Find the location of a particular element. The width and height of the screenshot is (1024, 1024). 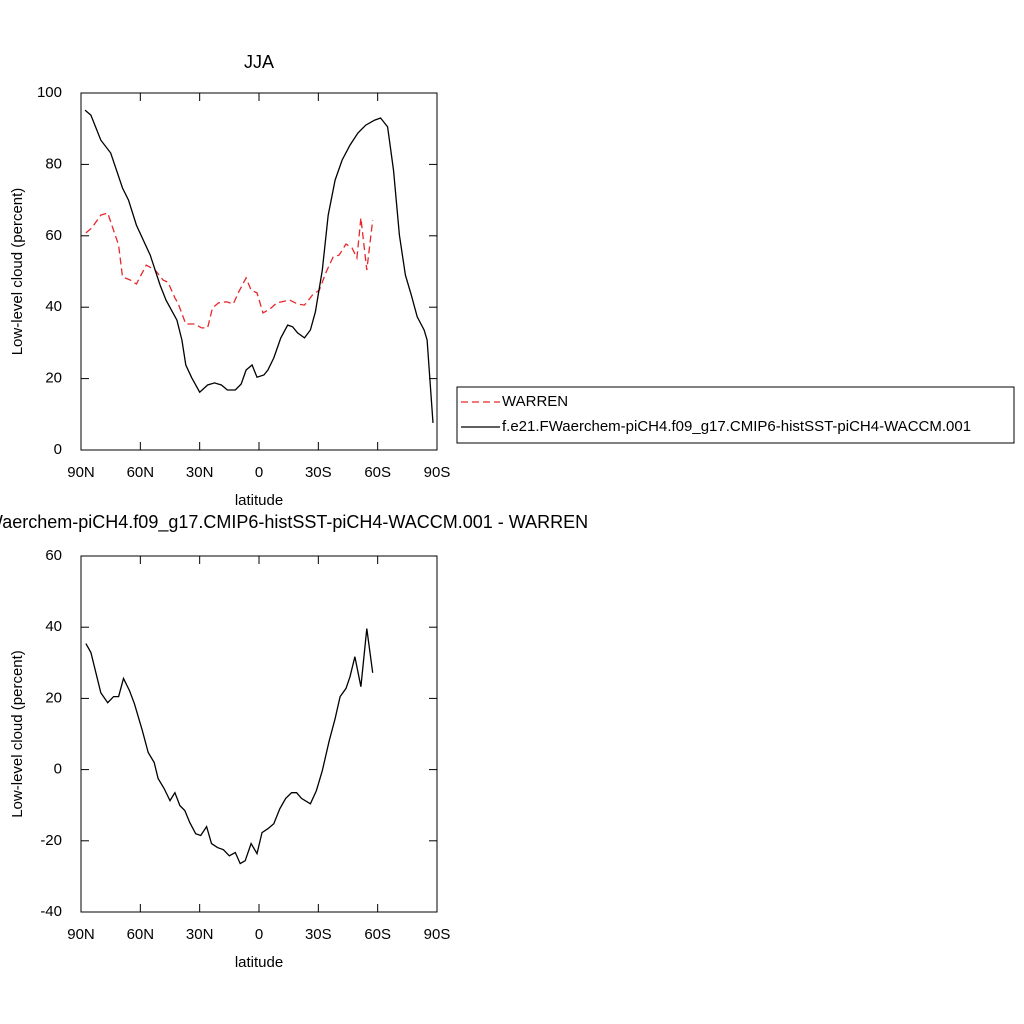

y-tick-label: 80 is located at coordinates (53, 163).